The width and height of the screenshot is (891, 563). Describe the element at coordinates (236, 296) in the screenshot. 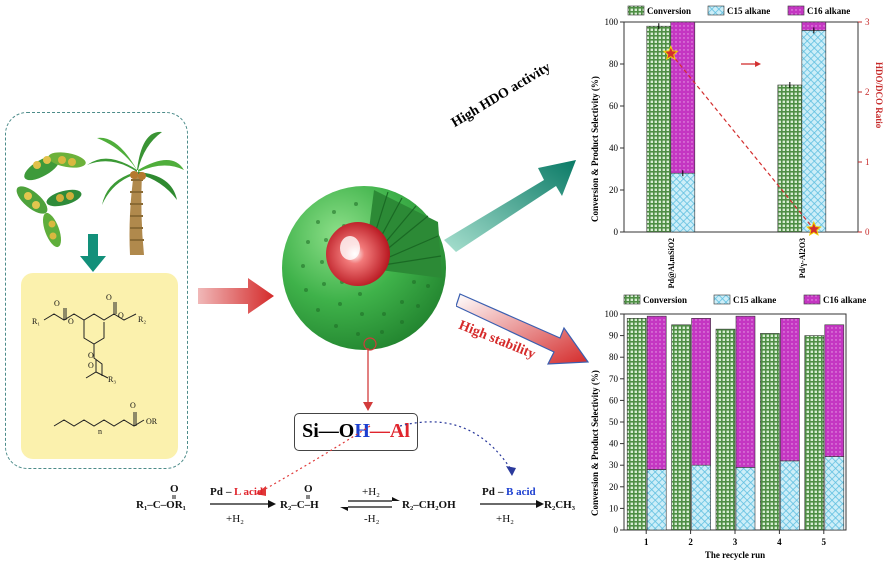

I see `process-arrow` at that location.